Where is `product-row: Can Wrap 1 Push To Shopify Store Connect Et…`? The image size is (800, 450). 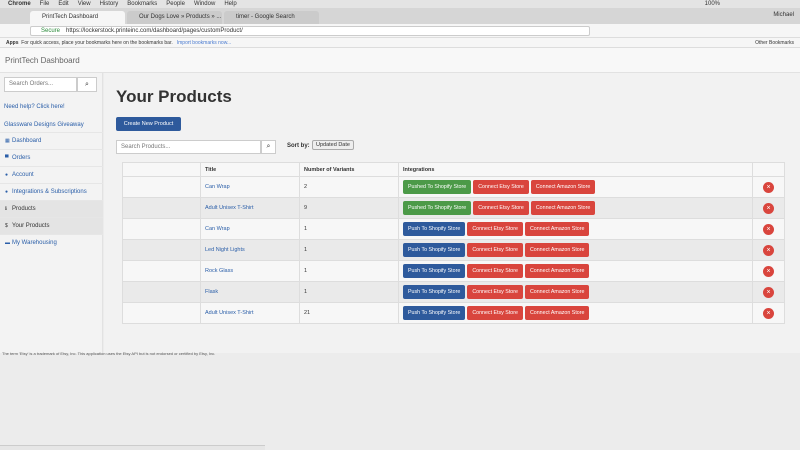 product-row: Can Wrap 1 Push To Shopify Store Connect Et… is located at coordinates (453, 229).